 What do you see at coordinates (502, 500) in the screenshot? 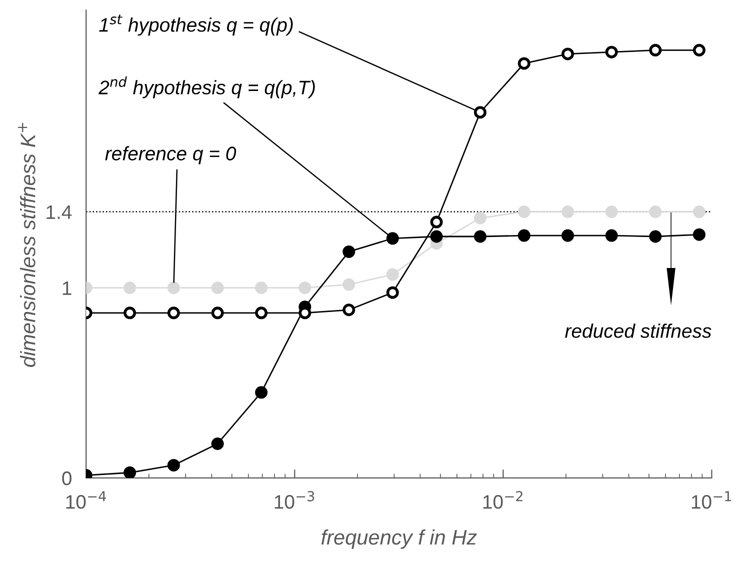
I see `x-tick-label: 10$^{−2}$` at bounding box center [502, 500].